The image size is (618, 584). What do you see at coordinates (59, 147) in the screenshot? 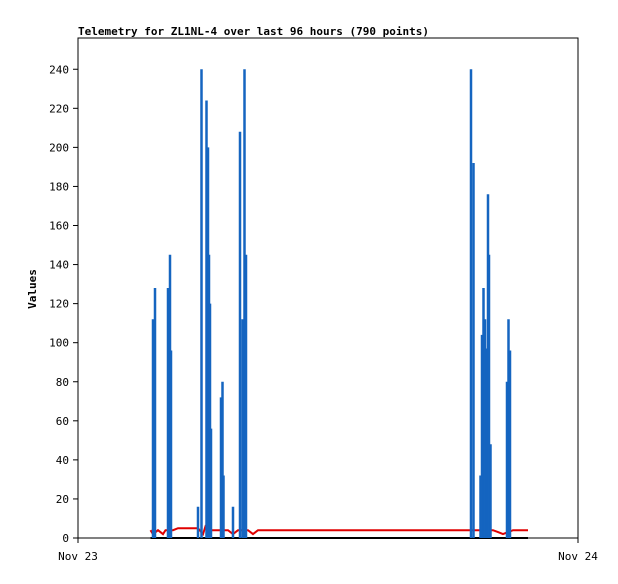
I see `y-tick-label: 200` at bounding box center [59, 147].